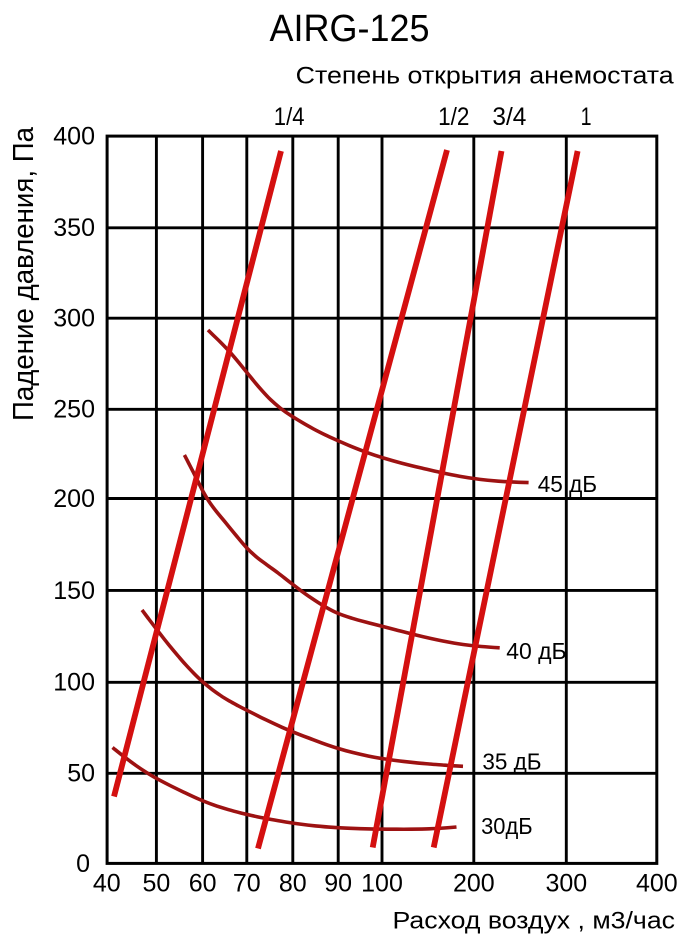 The width and height of the screenshot is (700, 950). What do you see at coordinates (586, 117) in the screenshot?
I see `svg-text: 1` at bounding box center [586, 117].